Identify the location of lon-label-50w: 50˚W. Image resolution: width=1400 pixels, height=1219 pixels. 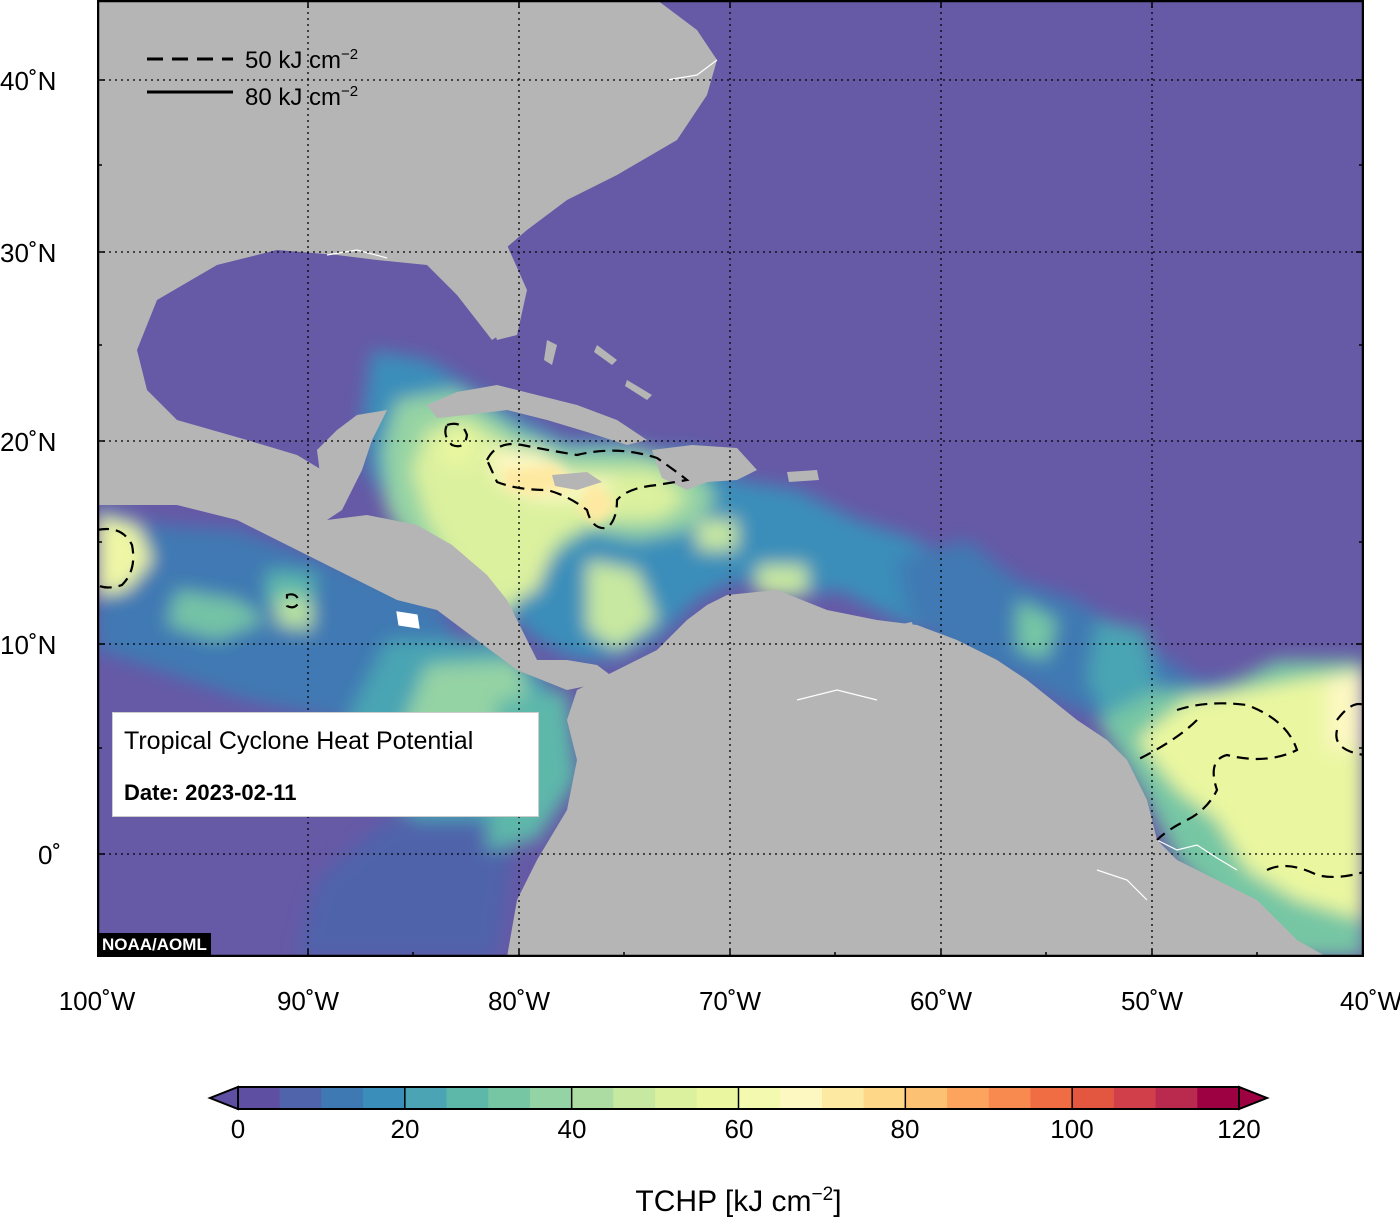
(1152, 1001).